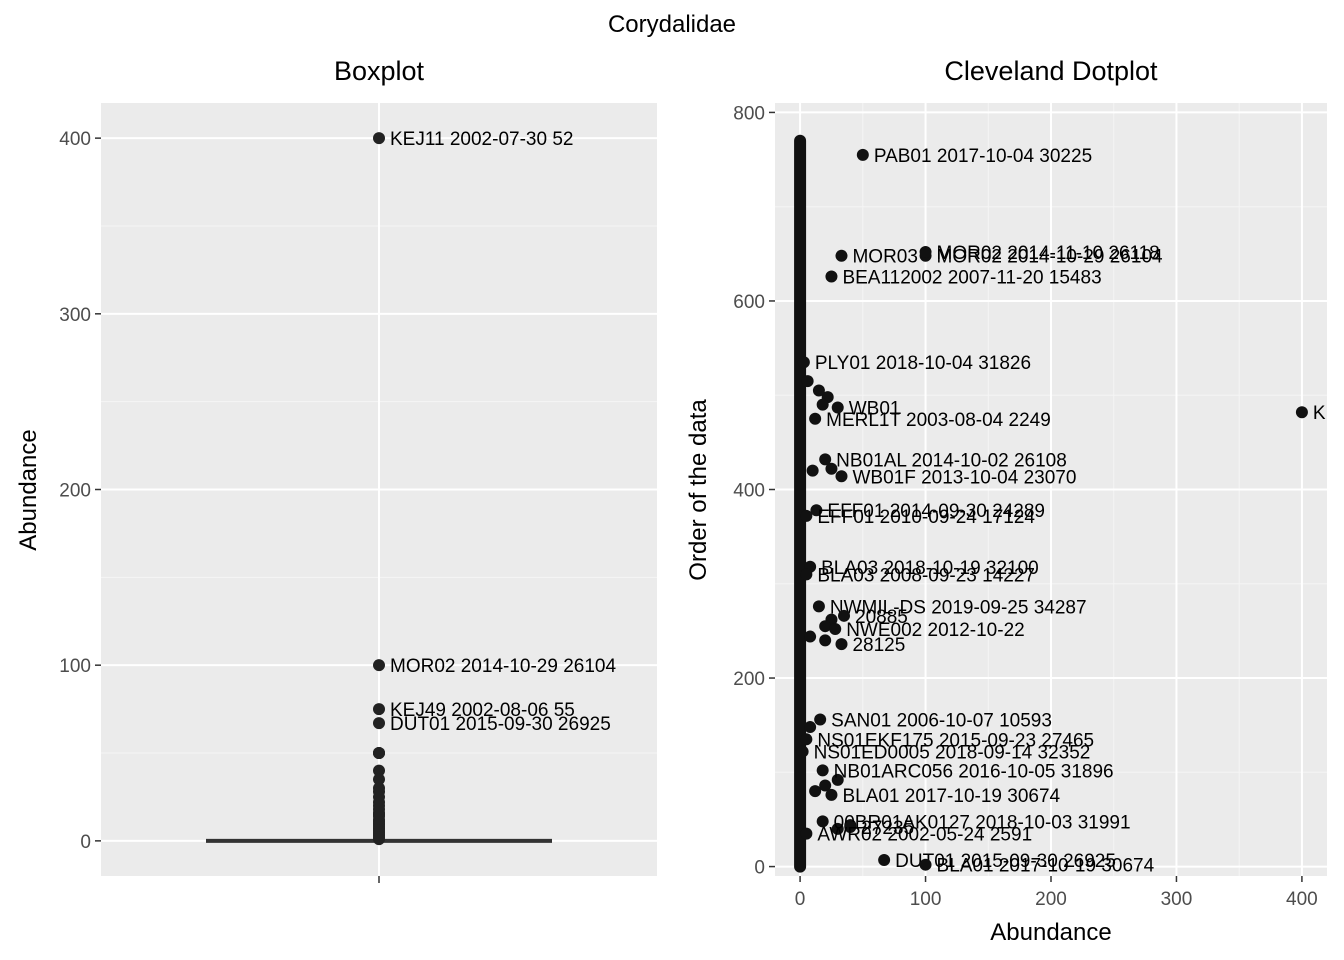 The width and height of the screenshot is (1344, 960). What do you see at coordinates (971, 277) in the screenshot?
I see `dotplot-point-label: BEA112002 2007-11-20 15483` at bounding box center [971, 277].